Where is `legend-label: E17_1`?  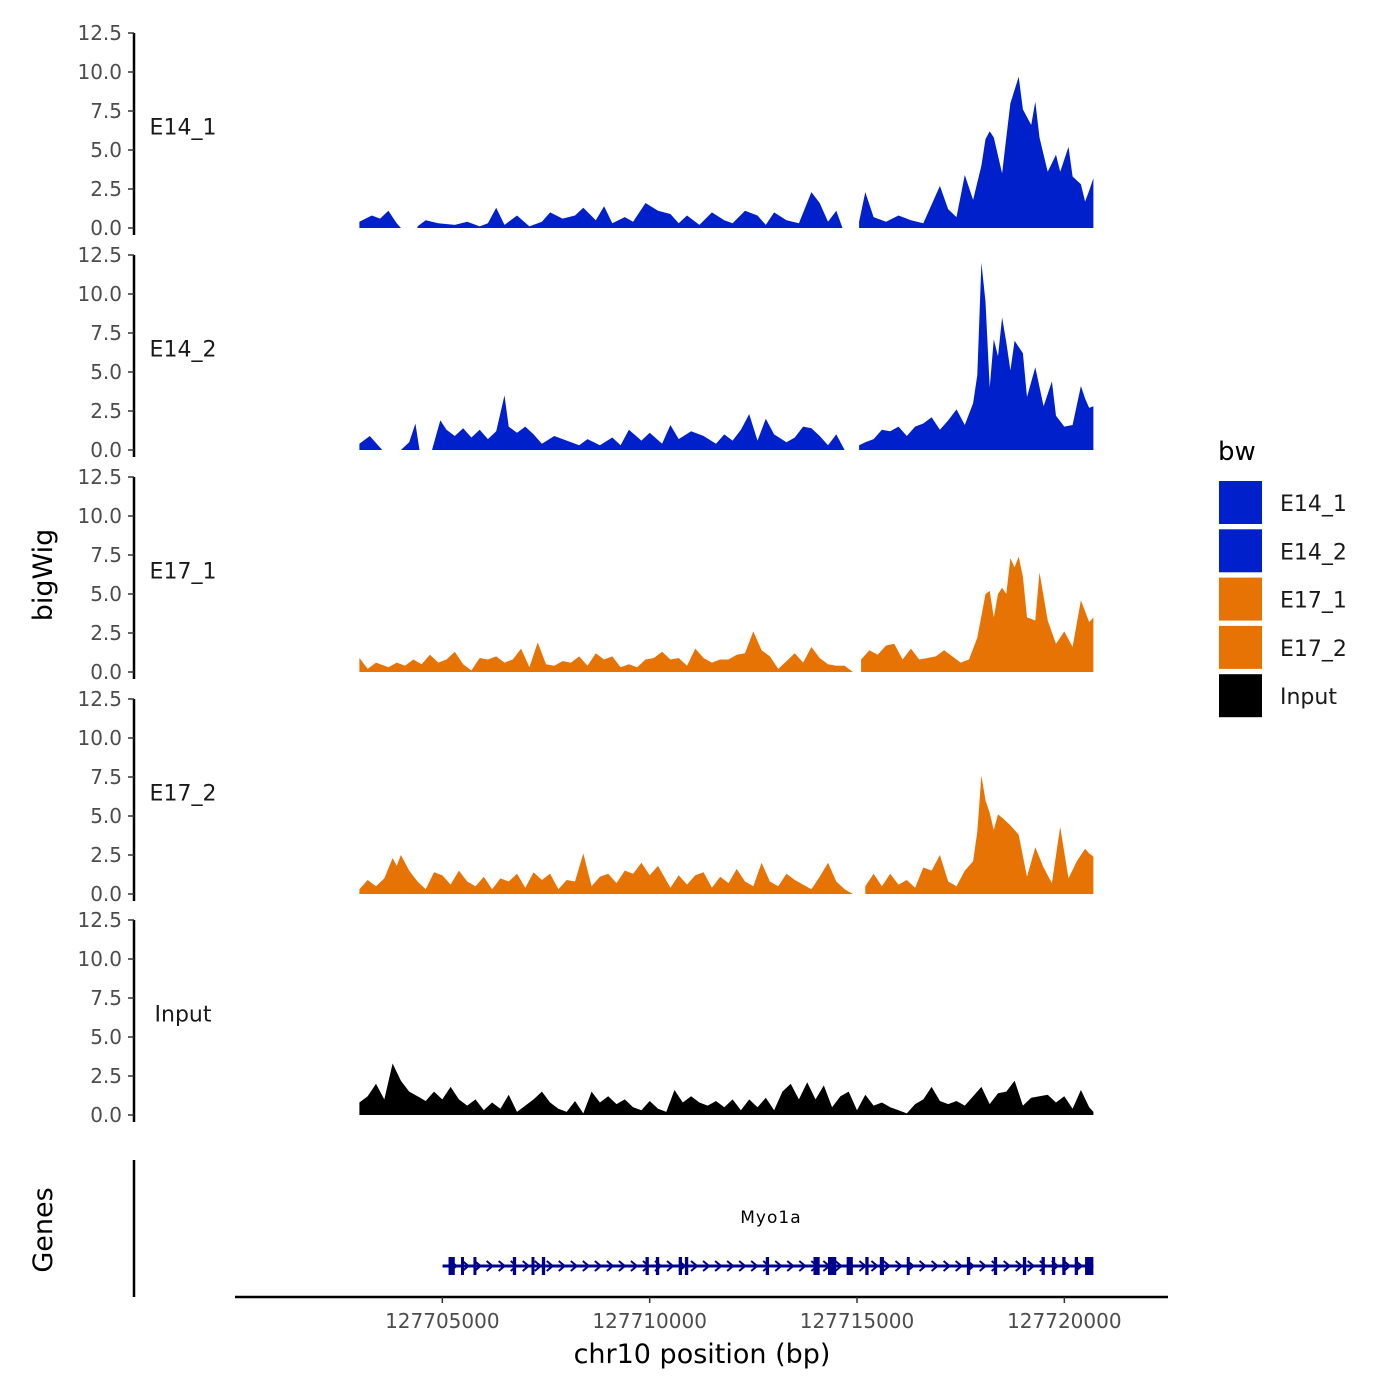
legend-label: E17_1 is located at coordinates (1313, 601).